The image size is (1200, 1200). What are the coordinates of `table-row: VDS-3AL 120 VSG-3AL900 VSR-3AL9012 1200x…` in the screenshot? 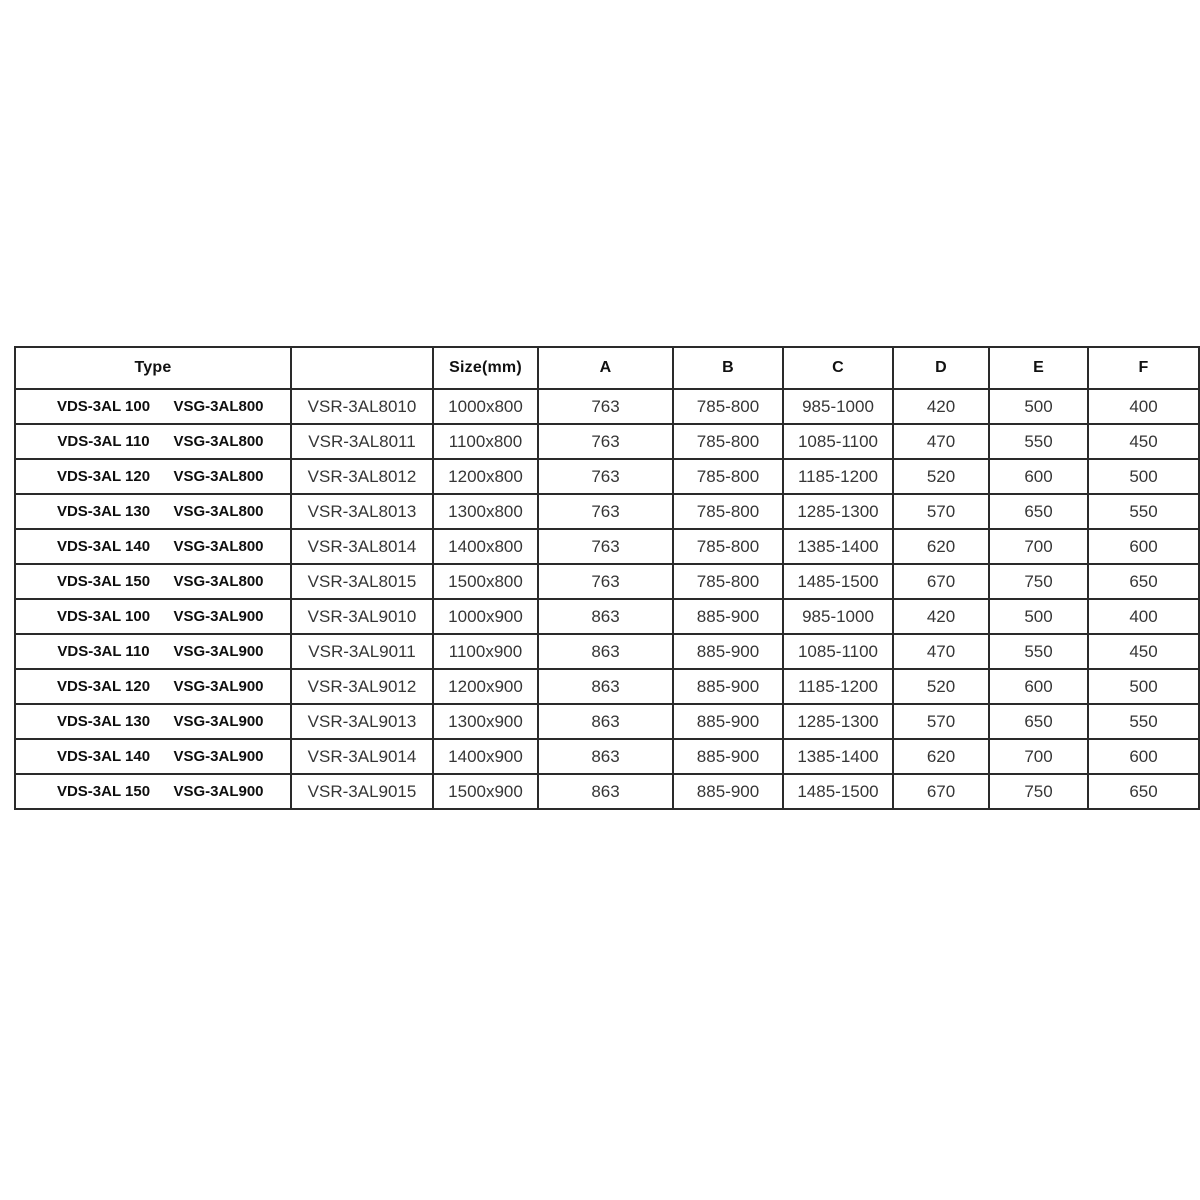 It's located at (607, 686).